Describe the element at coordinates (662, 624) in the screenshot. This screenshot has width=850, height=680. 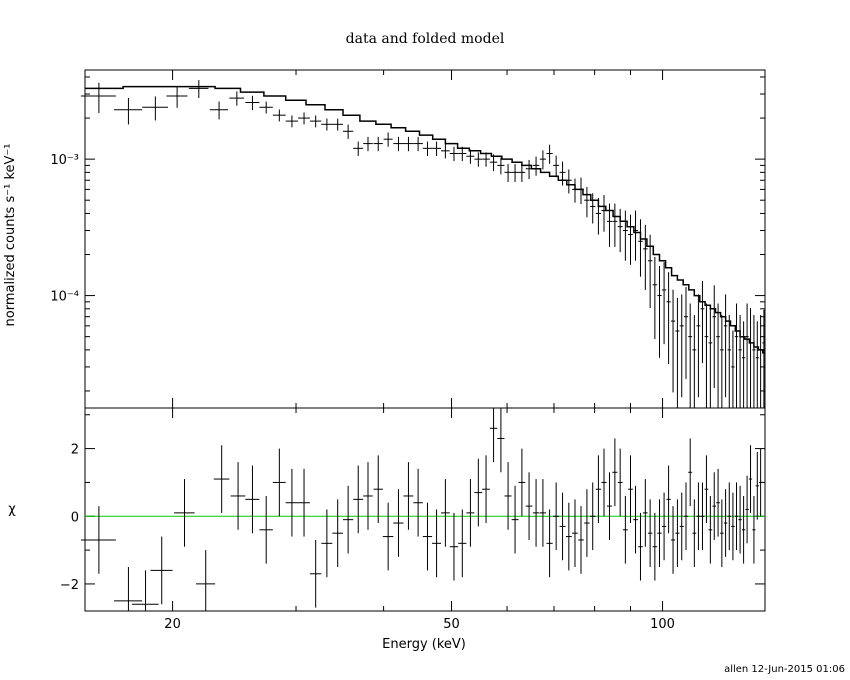
I see `x-tick-label: 100` at that location.